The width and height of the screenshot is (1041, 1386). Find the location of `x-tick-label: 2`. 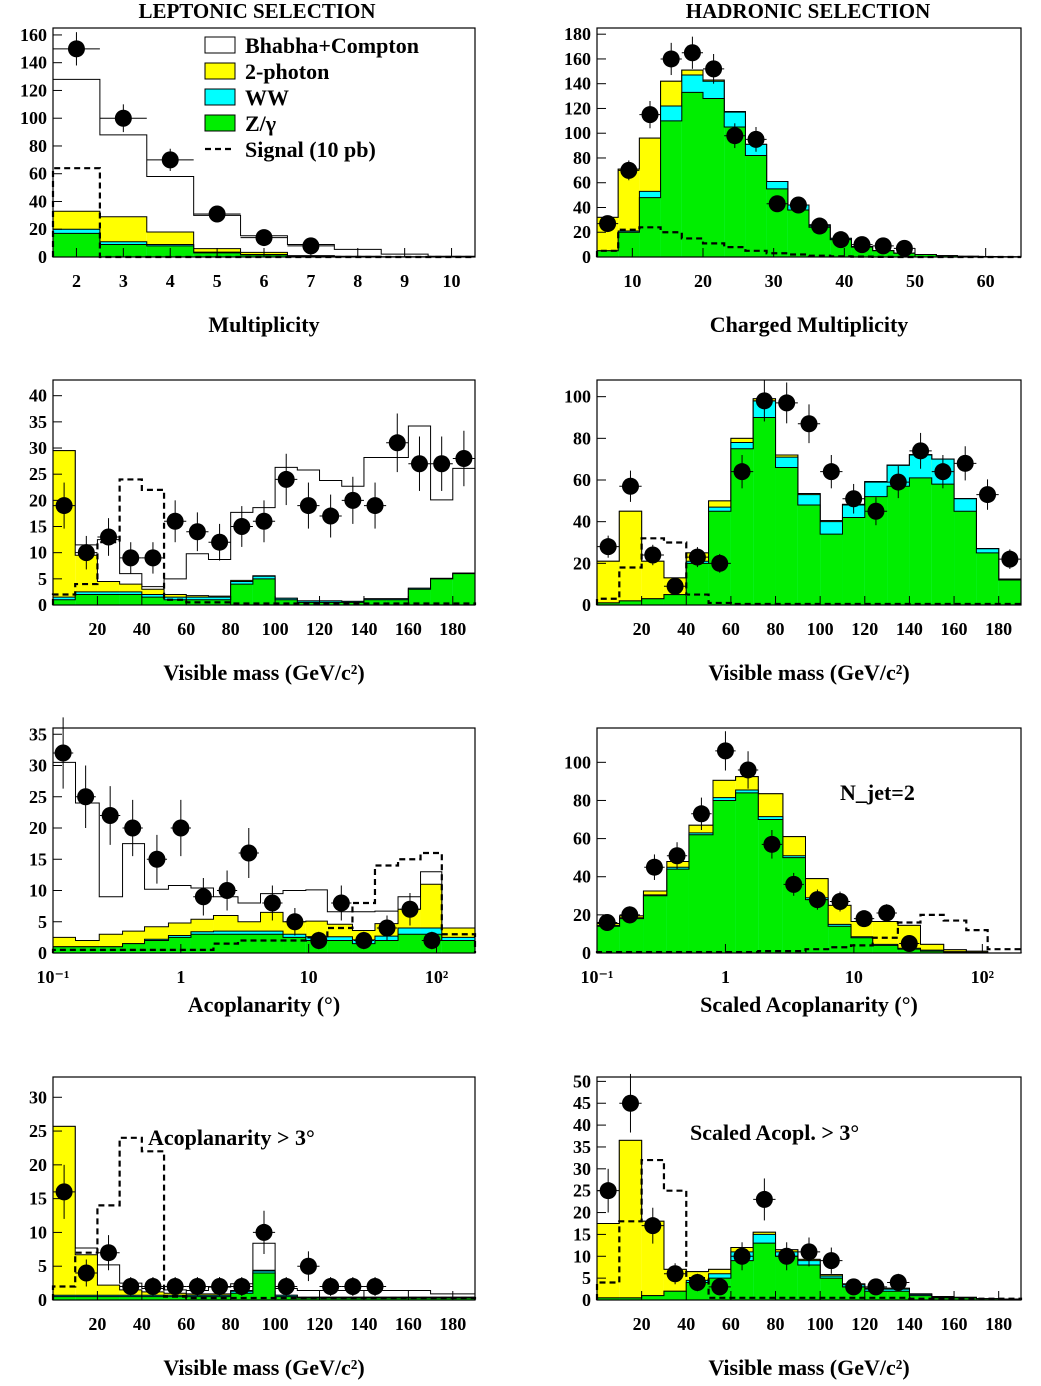

x-tick-label: 2 is located at coordinates (76, 281).